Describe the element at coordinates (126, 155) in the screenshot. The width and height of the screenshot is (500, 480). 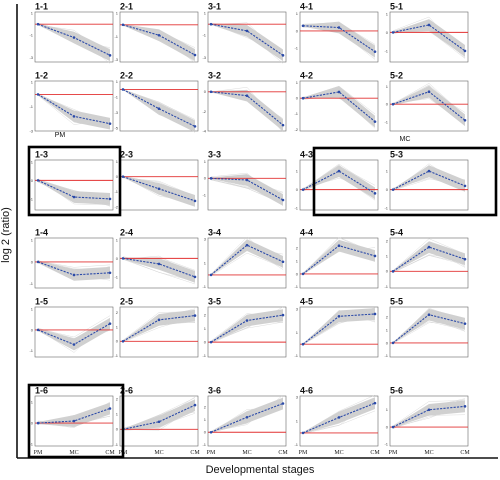
I see `panel-label: 2-3` at that location.